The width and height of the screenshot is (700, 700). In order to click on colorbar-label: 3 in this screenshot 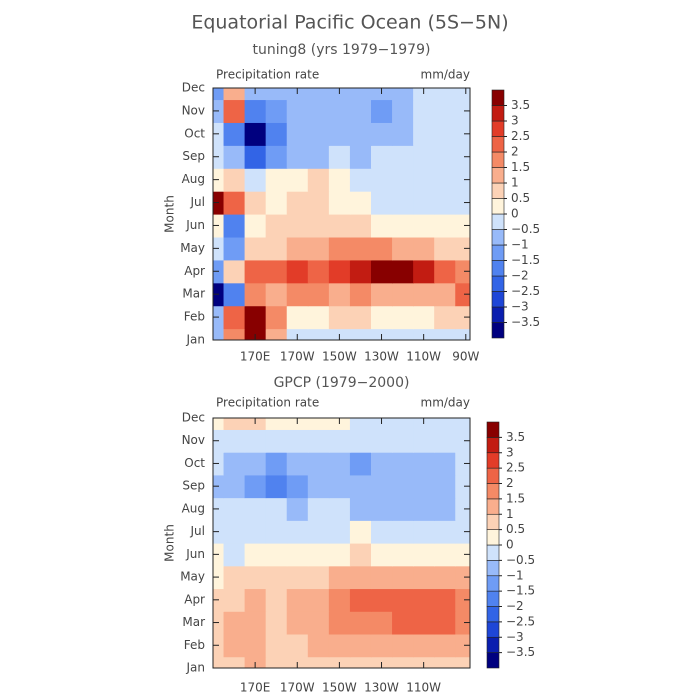, I will do `click(515, 121)`.